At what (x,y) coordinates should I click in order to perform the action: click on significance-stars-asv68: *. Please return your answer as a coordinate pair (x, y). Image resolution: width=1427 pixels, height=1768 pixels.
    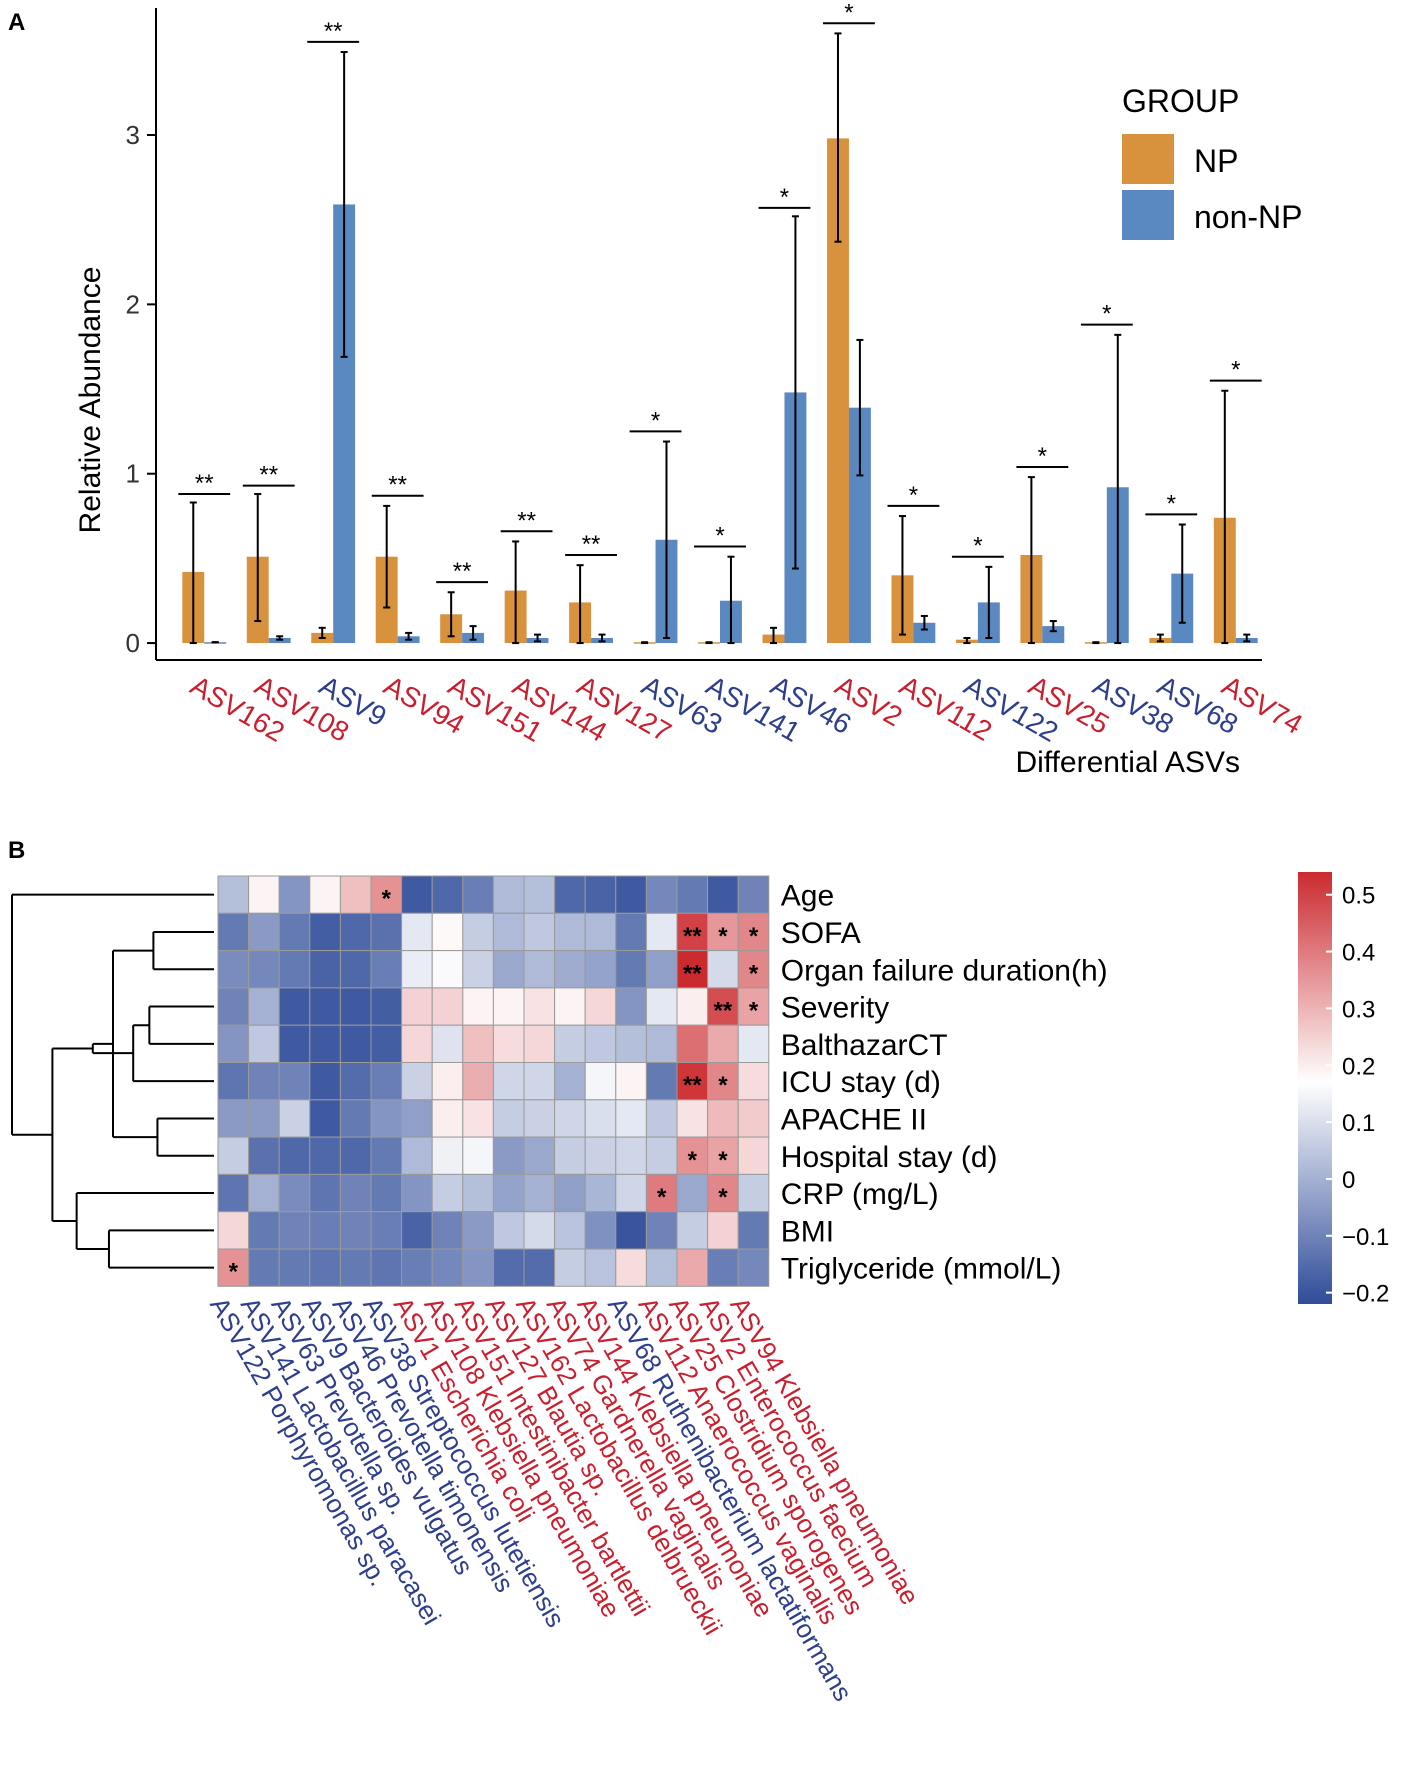
    Looking at the image, I should click on (1171, 503).